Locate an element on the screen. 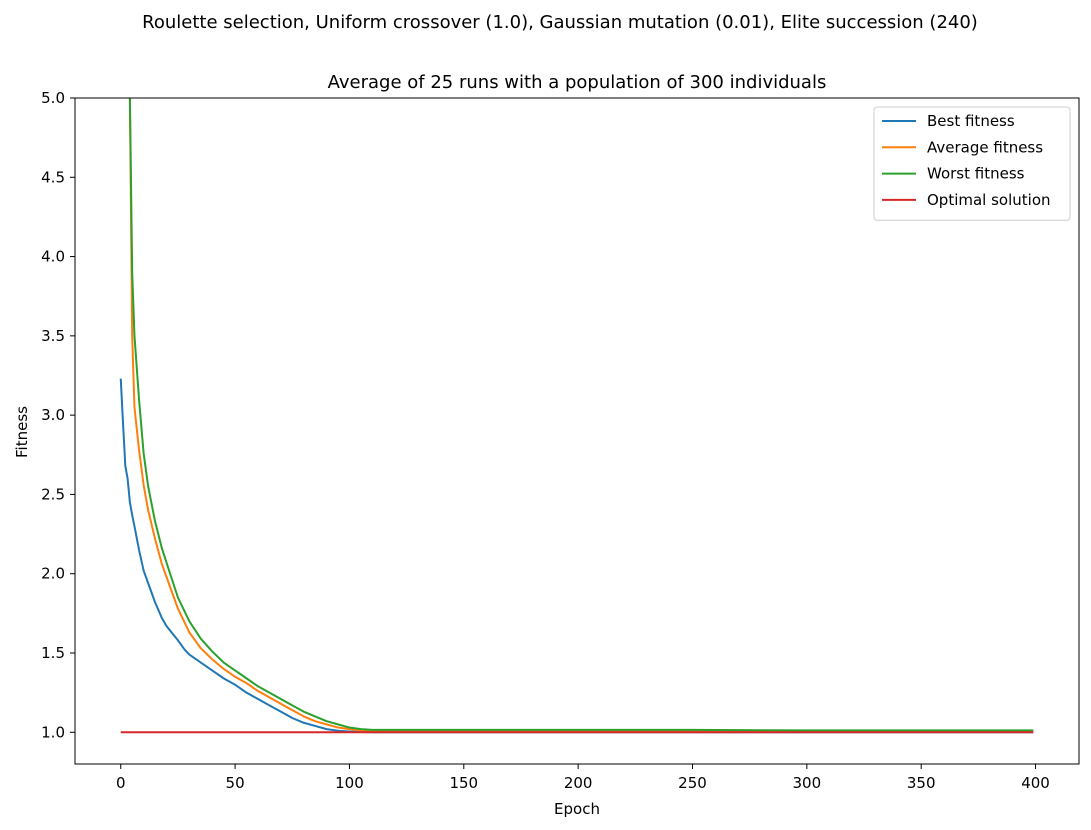 The image size is (1091, 830). y-tick-label: 1.0 is located at coordinates (53, 732).